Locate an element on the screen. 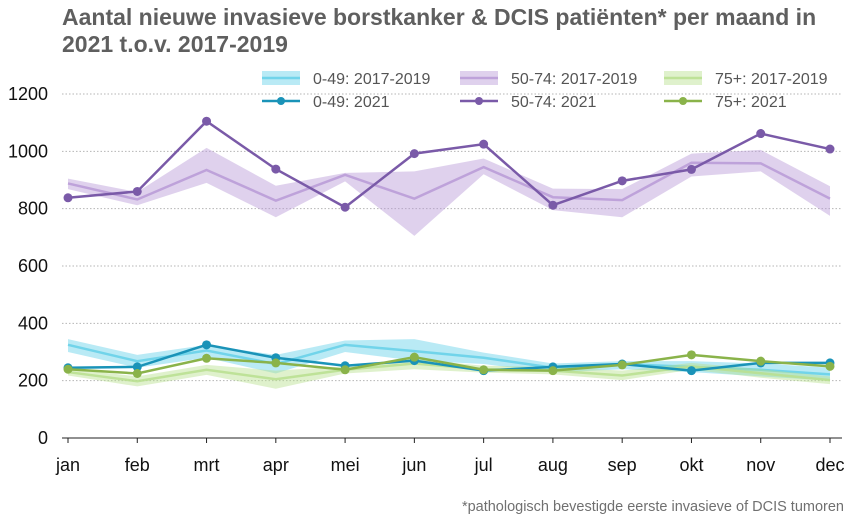 The width and height of the screenshot is (858, 524). y-tick-label: 200 is located at coordinates (33, 381).